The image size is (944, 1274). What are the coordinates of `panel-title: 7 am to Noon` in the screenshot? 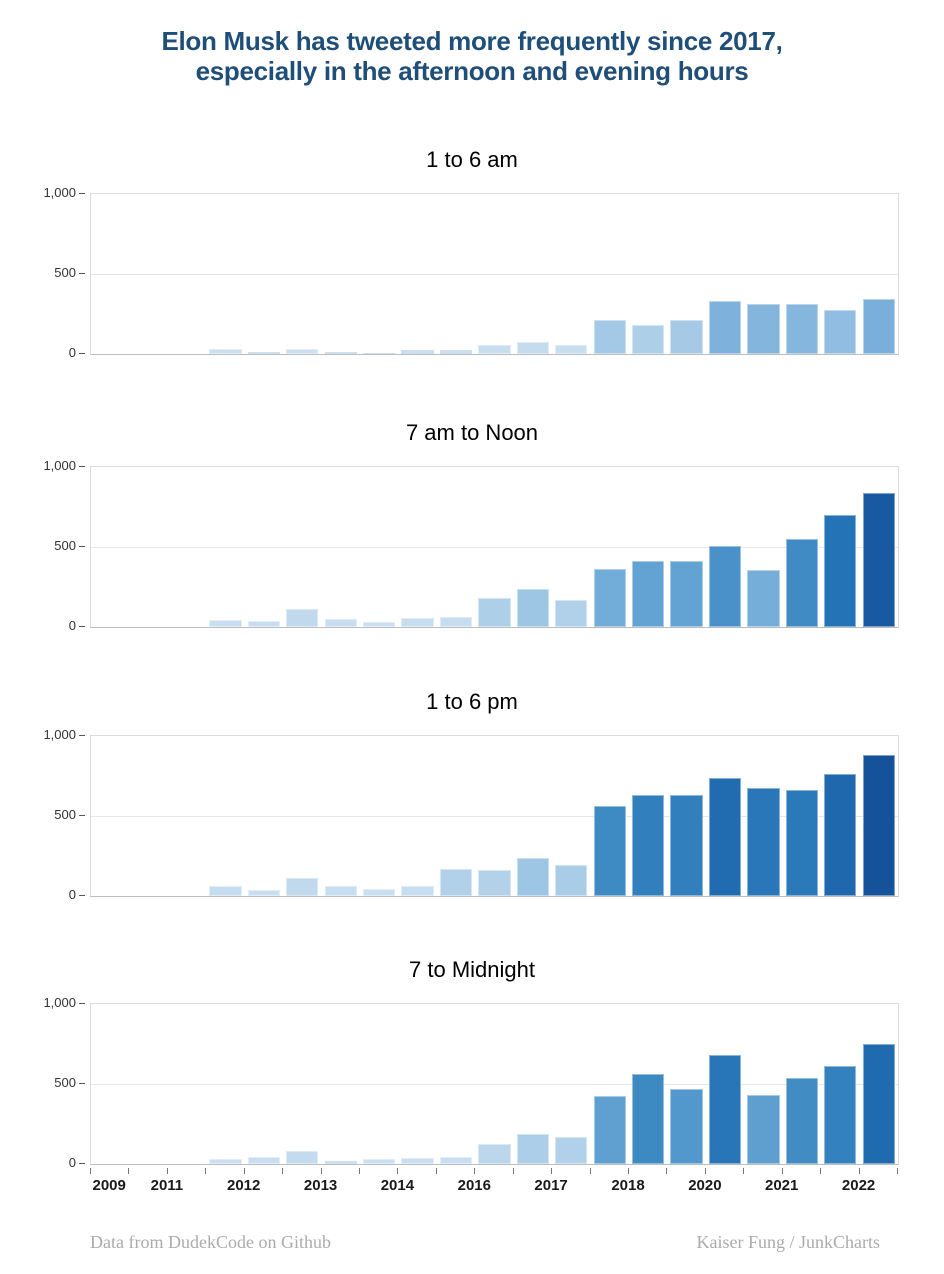 It's located at (472, 432).